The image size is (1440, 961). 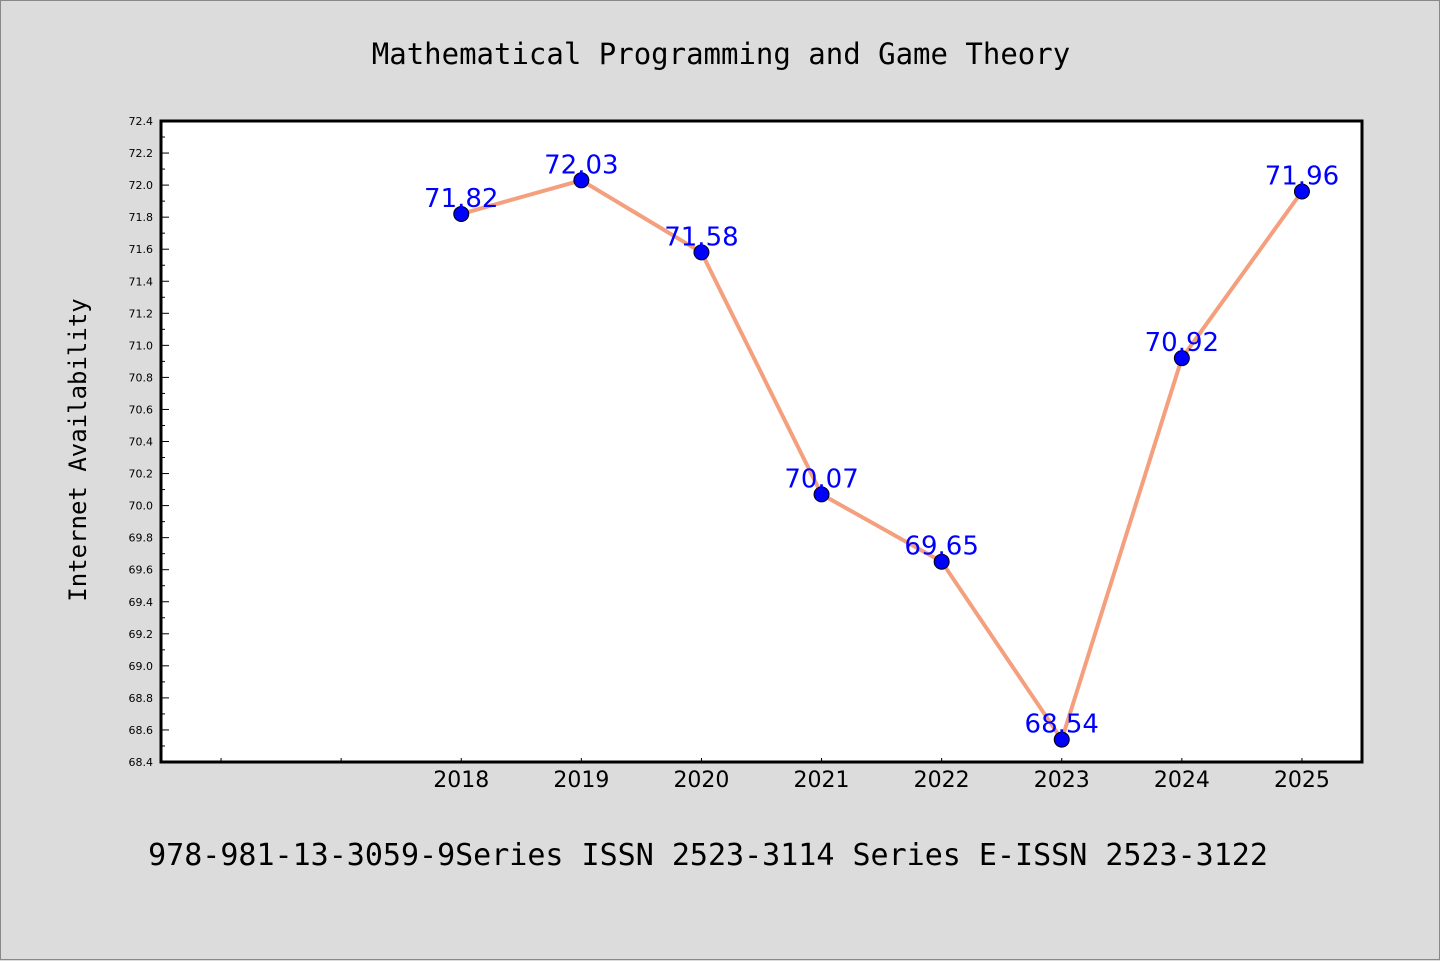 I want to click on data-label: 71.58, so click(x=701, y=237).